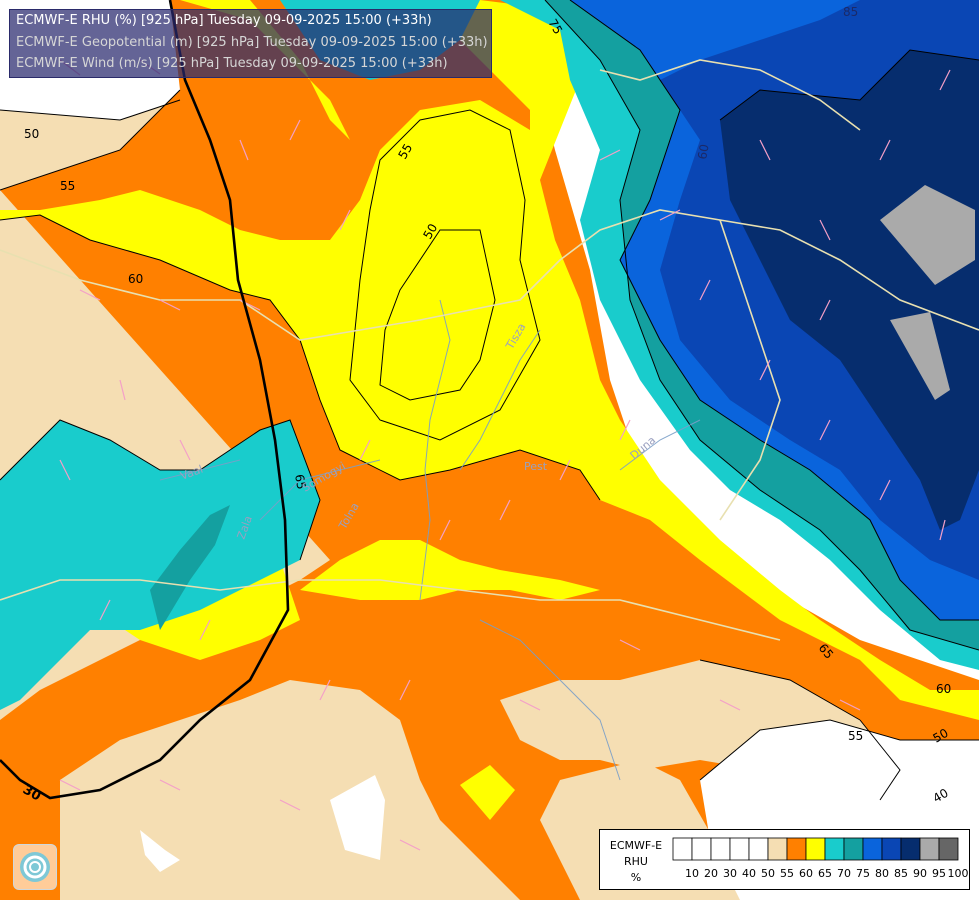 The width and height of the screenshot is (979, 900). I want to click on legend-tick-label: 30, so click(730, 873).